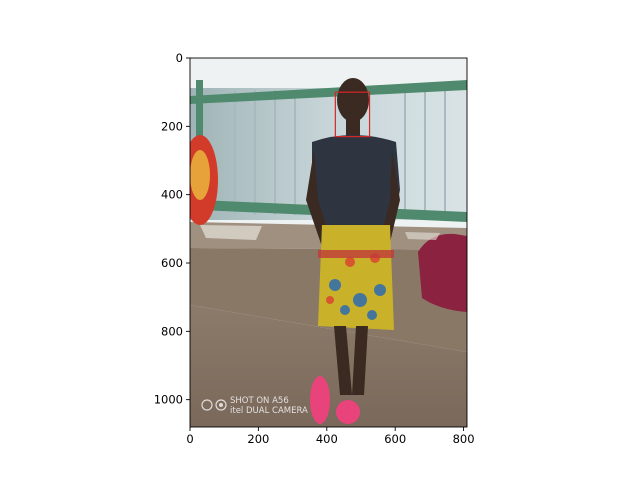 This screenshot has width=640, height=480. Describe the element at coordinates (172, 195) in the screenshot. I see `y-tick-label-2: 400` at that location.